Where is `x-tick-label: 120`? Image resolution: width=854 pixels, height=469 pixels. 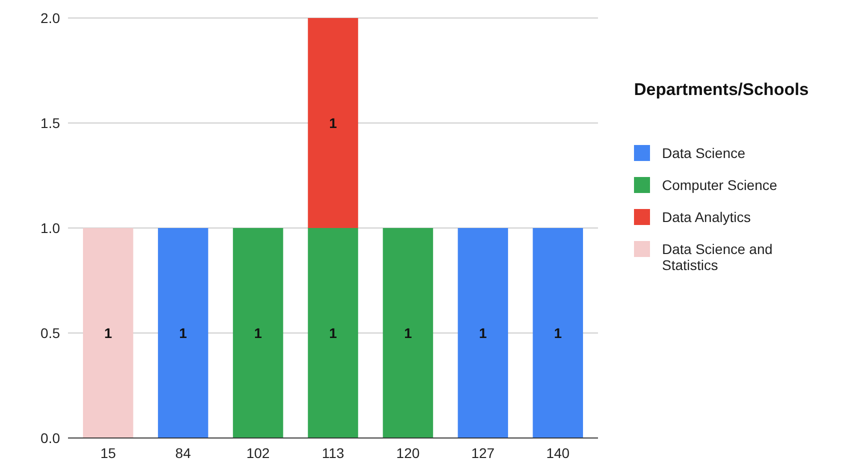
x-tick-label: 120 is located at coordinates (408, 453).